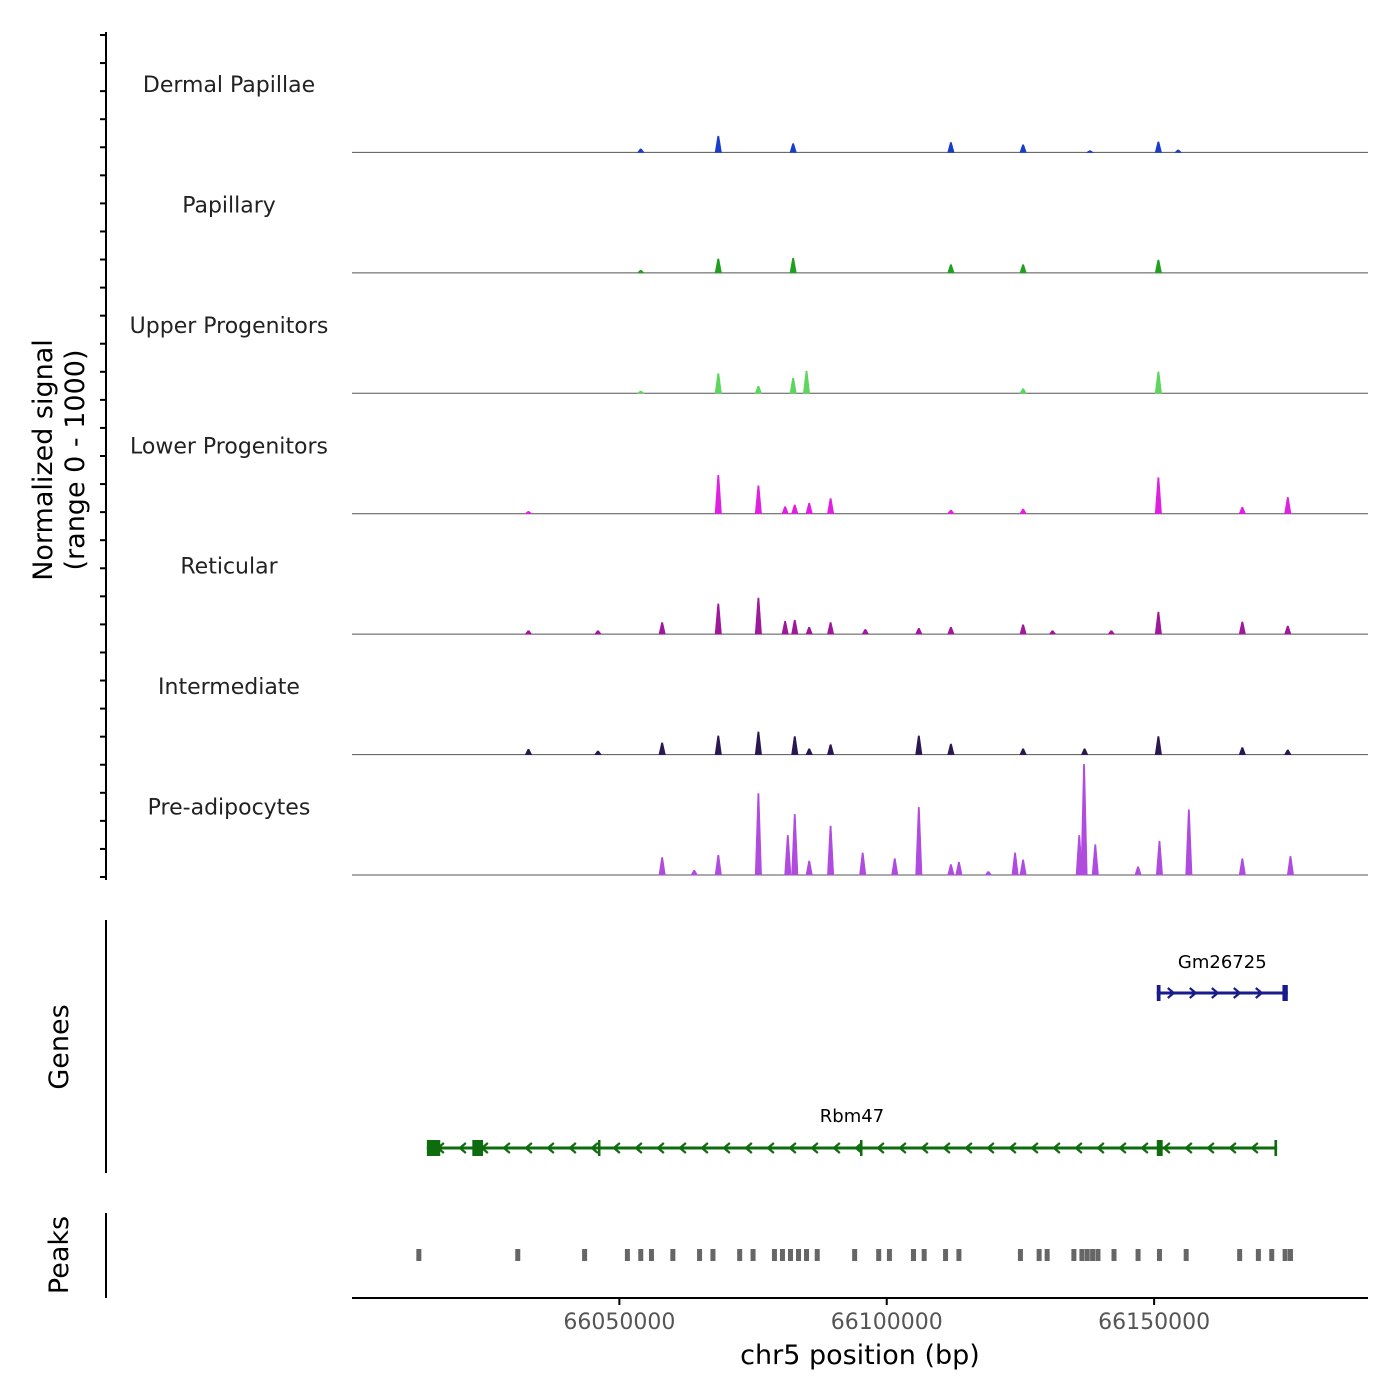  I want to click on x-tick-label: 66100000, so click(887, 1322).